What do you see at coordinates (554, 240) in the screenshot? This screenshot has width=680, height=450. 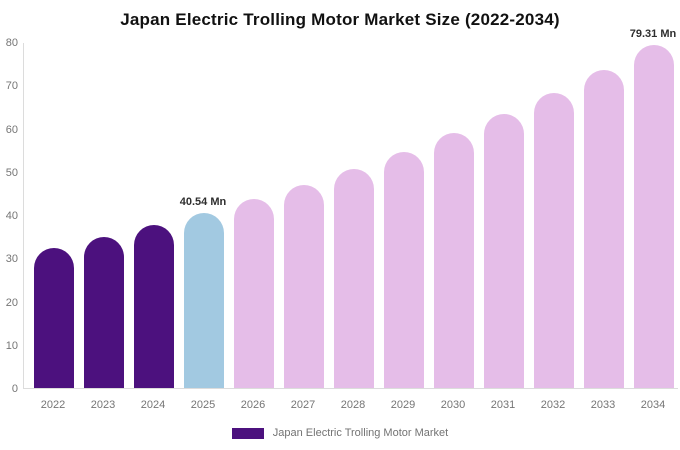 I see `bar-2032` at bounding box center [554, 240].